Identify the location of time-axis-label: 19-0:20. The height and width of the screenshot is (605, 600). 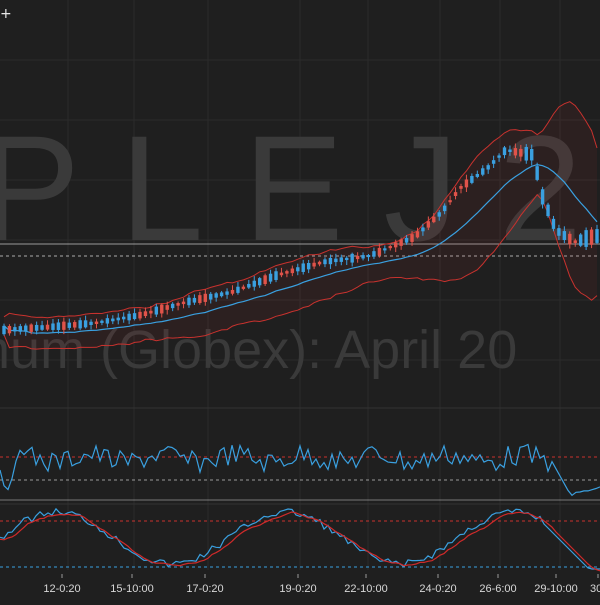
(297, 589).